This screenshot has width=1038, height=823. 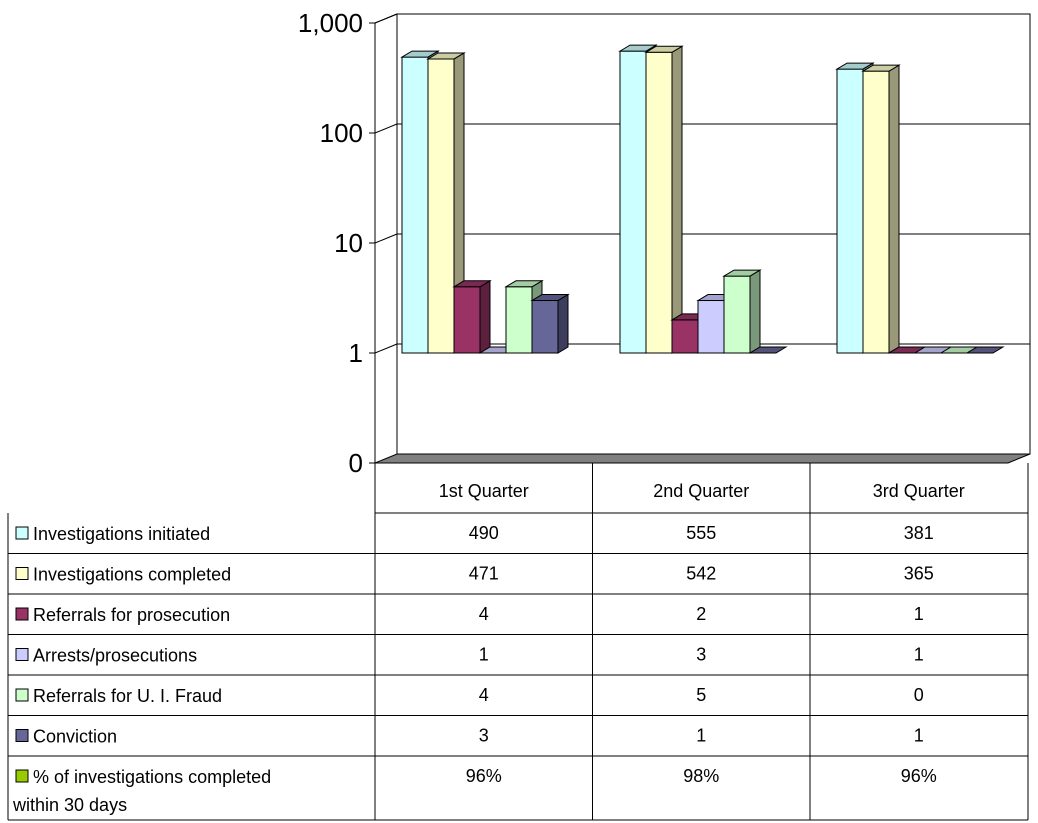 I want to click on y-tick-label: 100, so click(x=341, y=133).